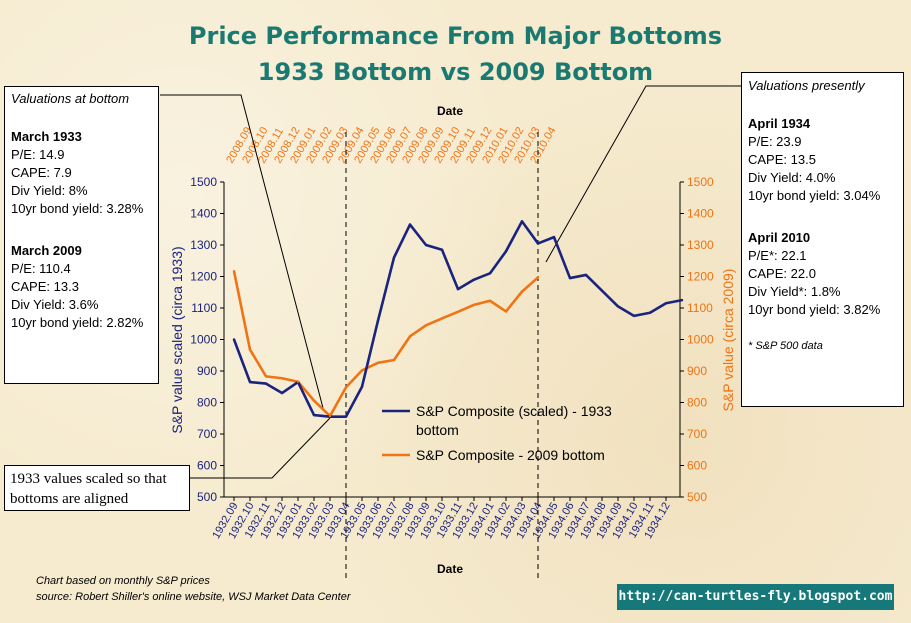 The width and height of the screenshot is (911, 623). Describe the element at coordinates (700, 245) in the screenshot. I see `y-tick-label-right: 1300` at that location.